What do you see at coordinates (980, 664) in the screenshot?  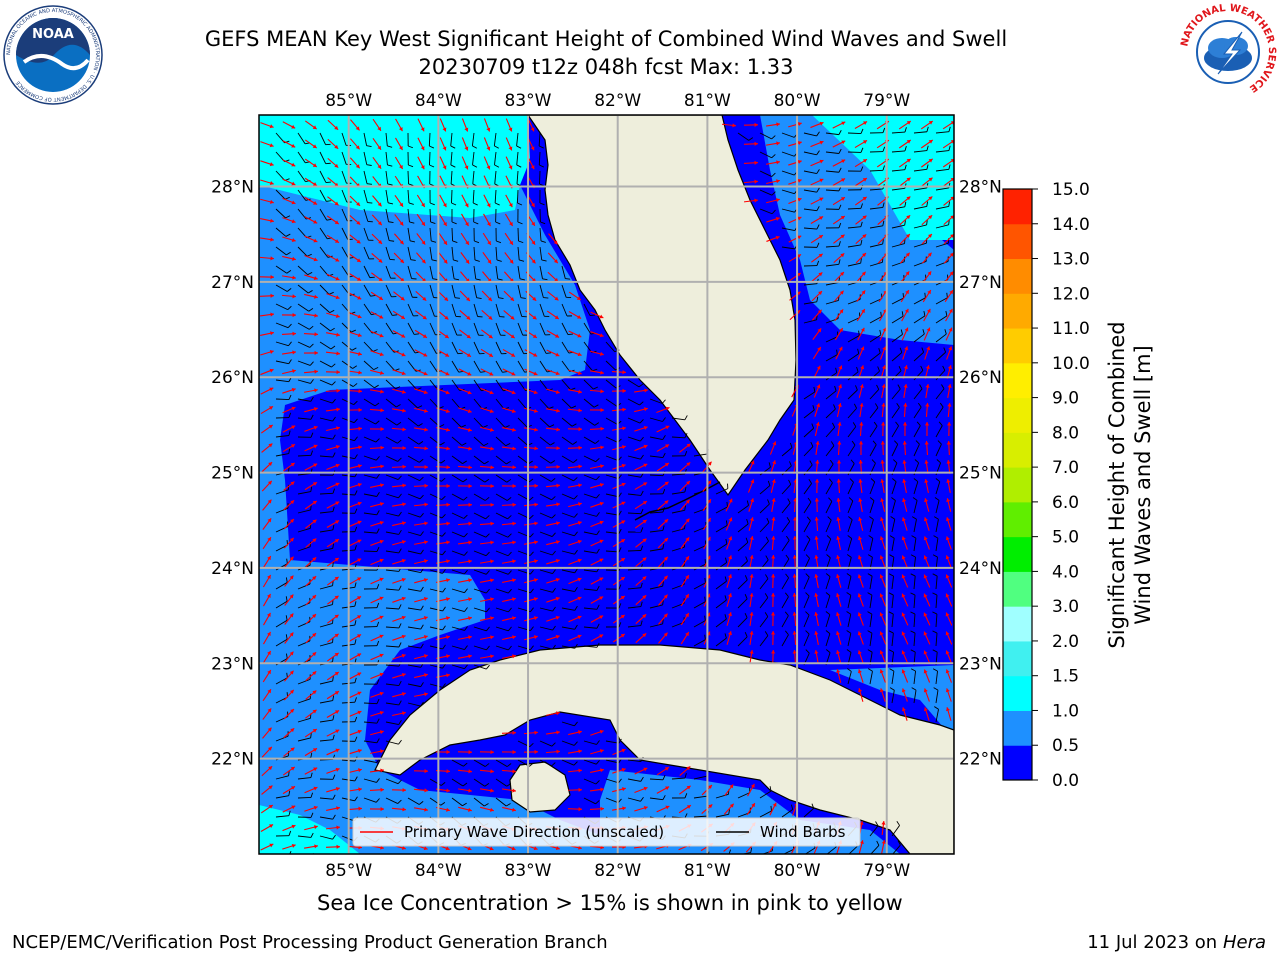 I see `lat-tick-label: 23°N` at bounding box center [980, 664].